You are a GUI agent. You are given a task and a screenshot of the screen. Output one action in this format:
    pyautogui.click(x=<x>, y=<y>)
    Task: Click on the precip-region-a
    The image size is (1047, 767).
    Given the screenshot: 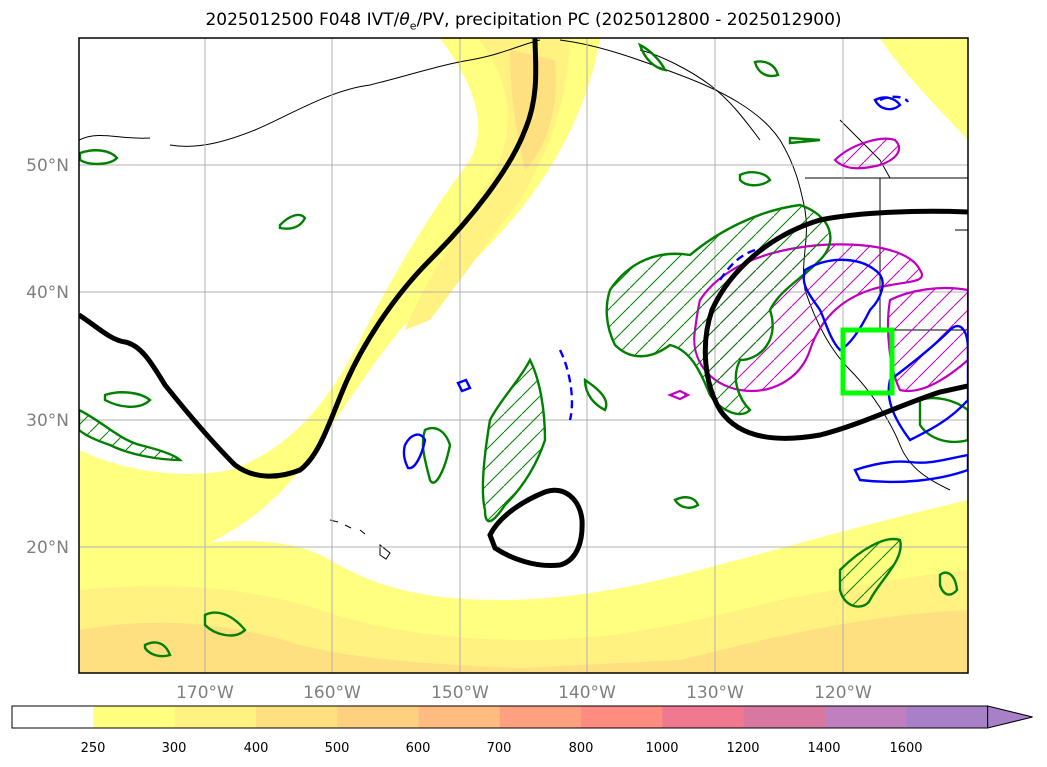 What is the action you would take?
    pyautogui.click(x=292, y=221)
    